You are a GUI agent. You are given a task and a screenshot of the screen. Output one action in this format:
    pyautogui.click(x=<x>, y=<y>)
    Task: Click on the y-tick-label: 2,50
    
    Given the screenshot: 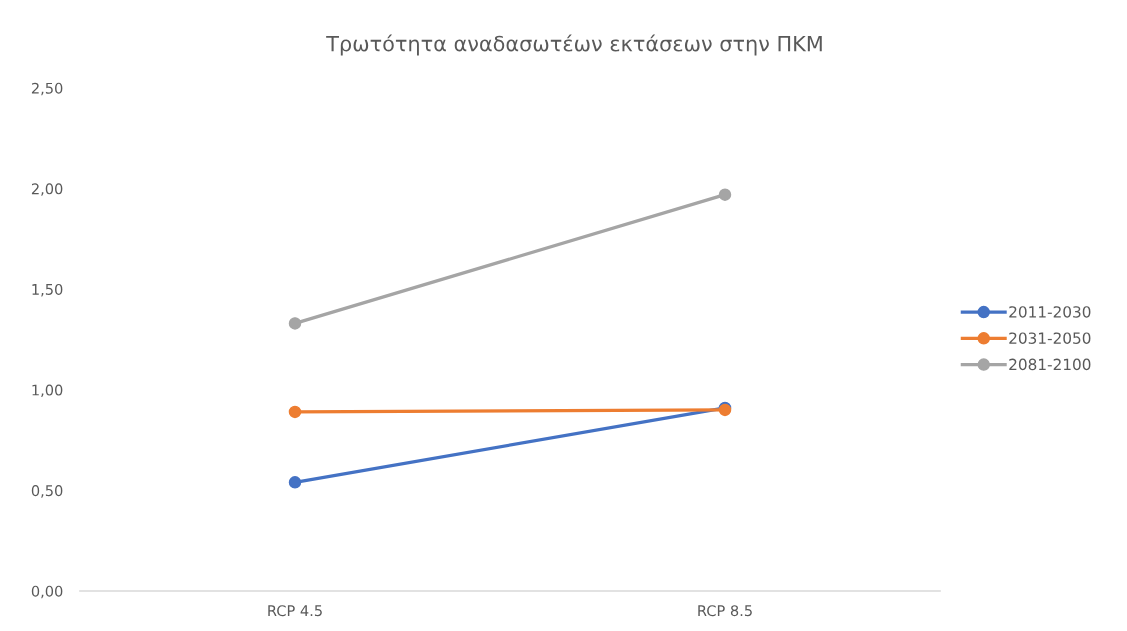 What is the action you would take?
    pyautogui.click(x=47, y=89)
    